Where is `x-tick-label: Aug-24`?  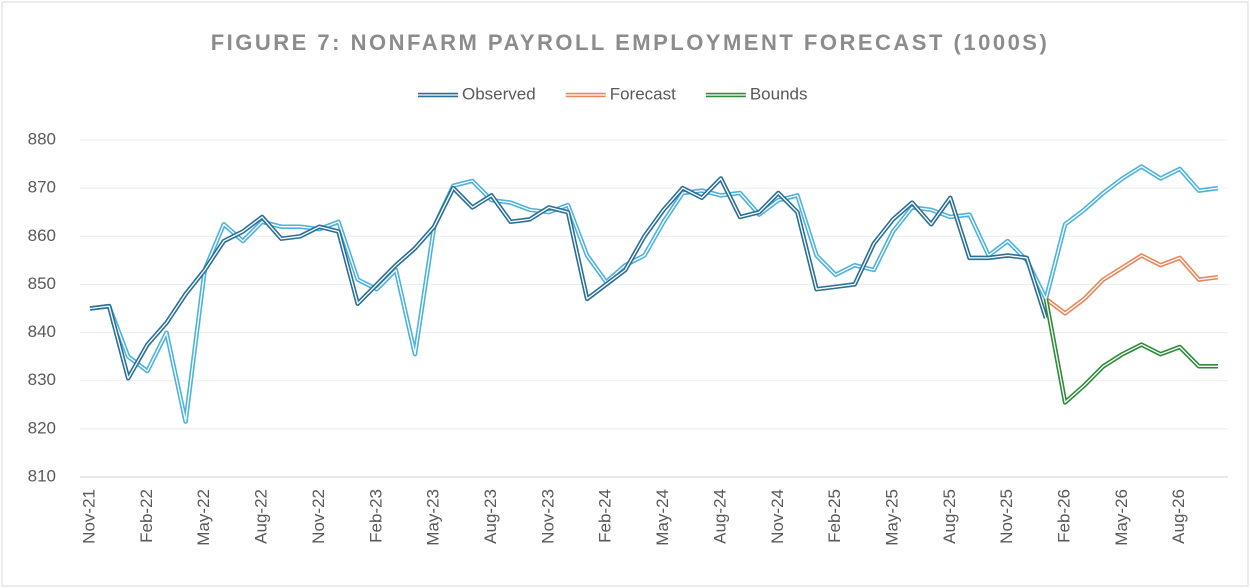 x-tick-label: Aug-24 is located at coordinates (719, 516).